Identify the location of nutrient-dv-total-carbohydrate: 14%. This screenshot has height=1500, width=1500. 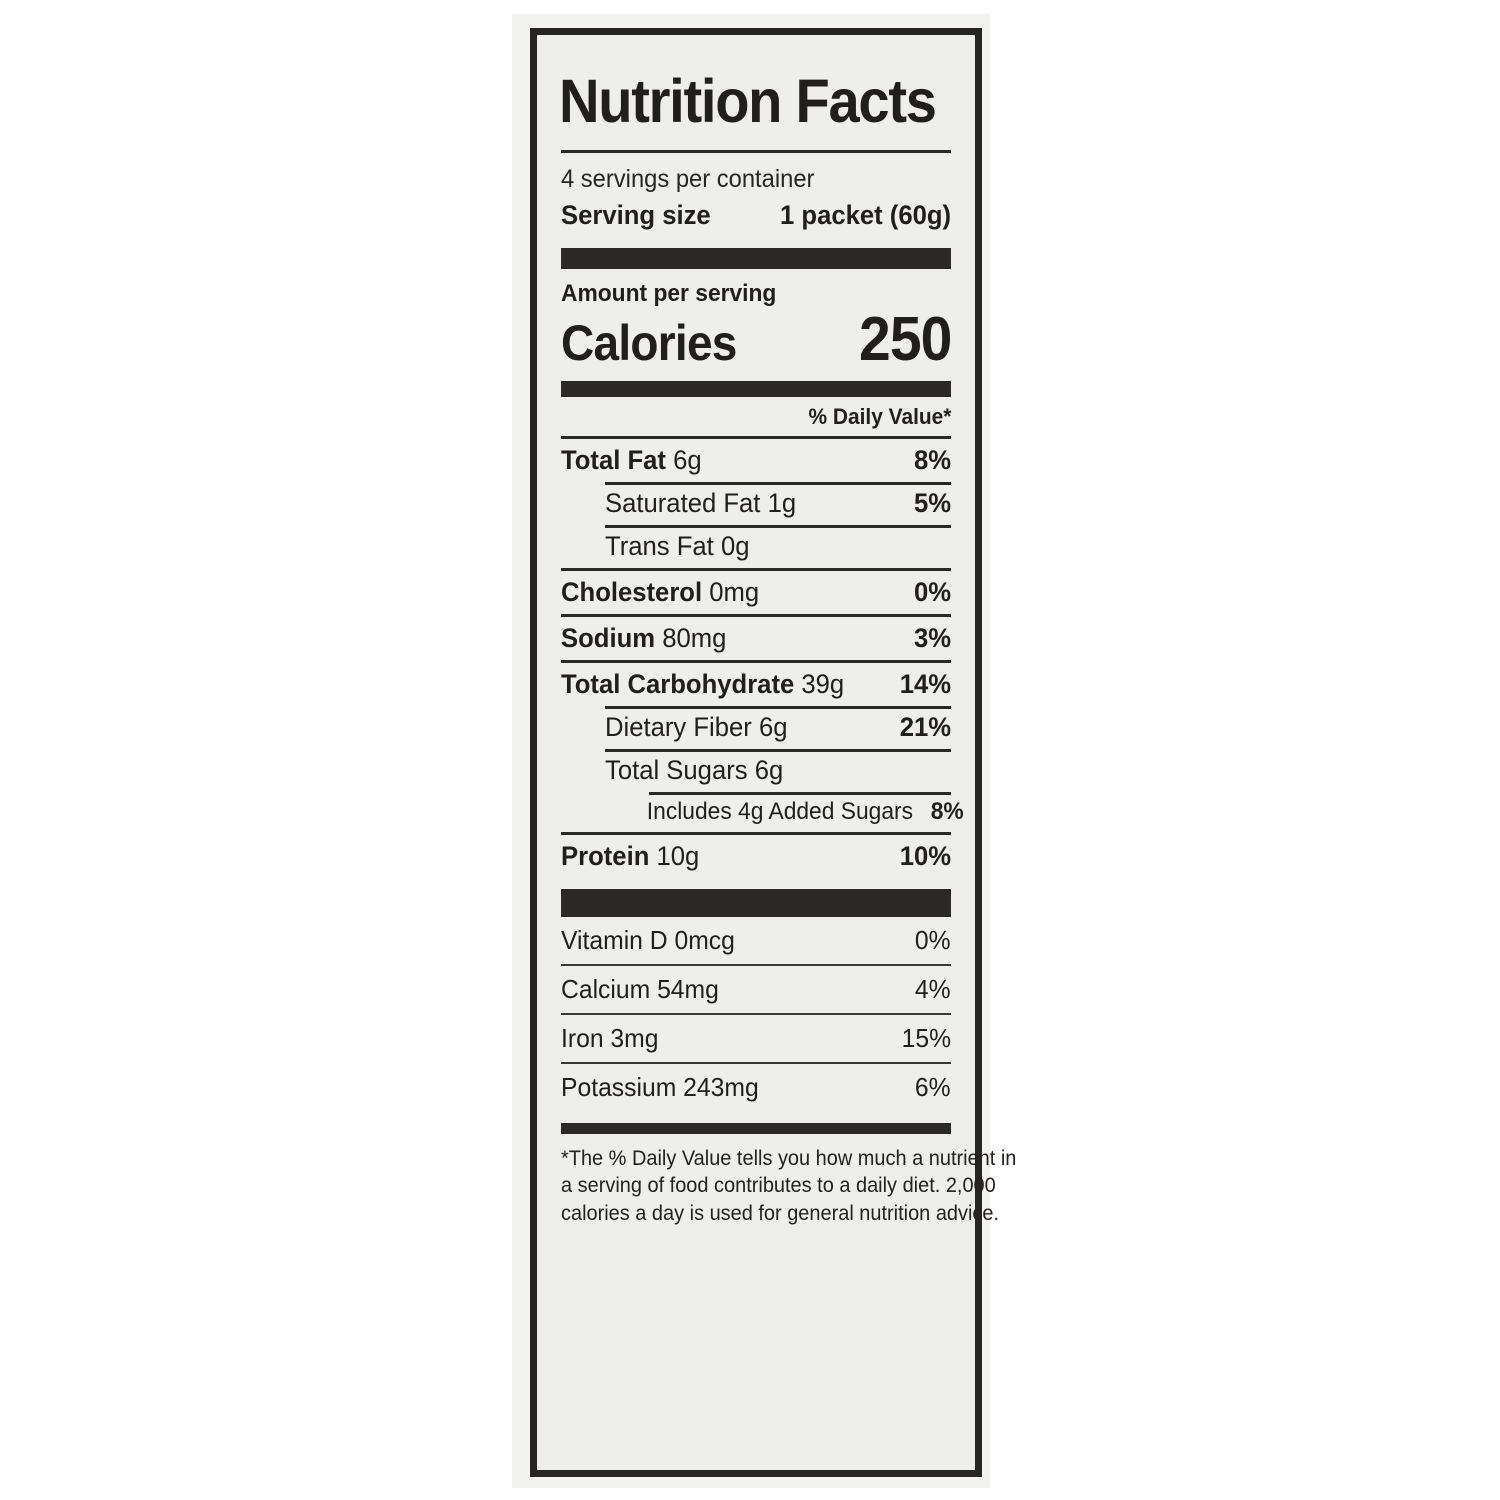
(925, 684).